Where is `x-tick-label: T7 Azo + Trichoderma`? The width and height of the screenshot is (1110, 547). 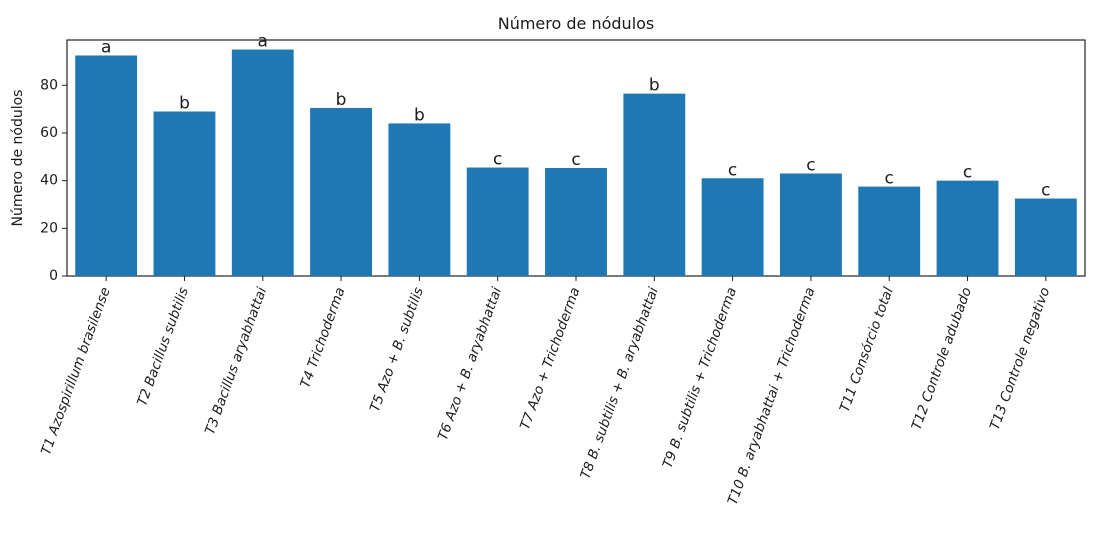
x-tick-label: T7 Azo + Trichoderma is located at coordinates (550, 358).